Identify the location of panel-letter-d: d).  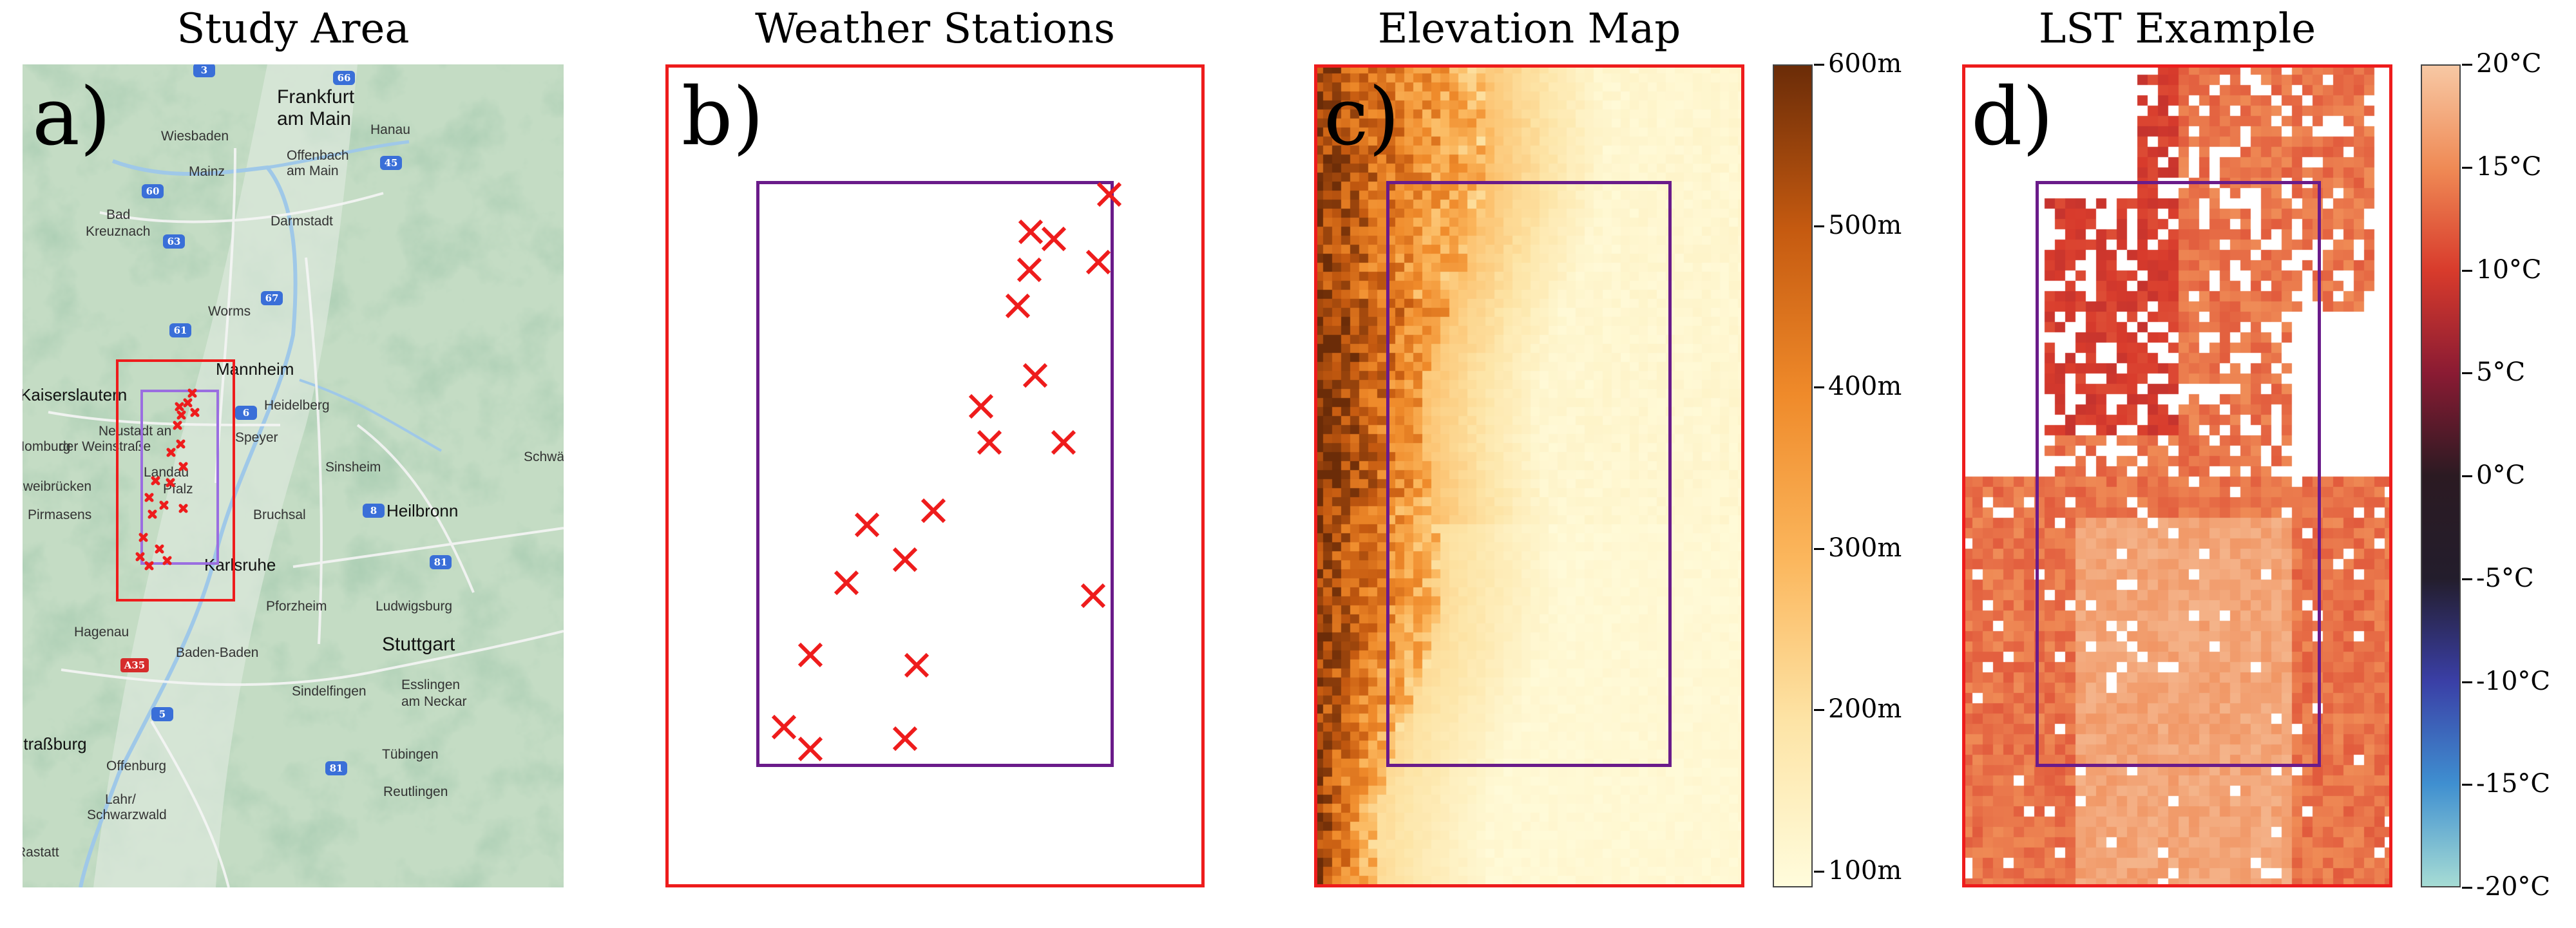
(2012, 117).